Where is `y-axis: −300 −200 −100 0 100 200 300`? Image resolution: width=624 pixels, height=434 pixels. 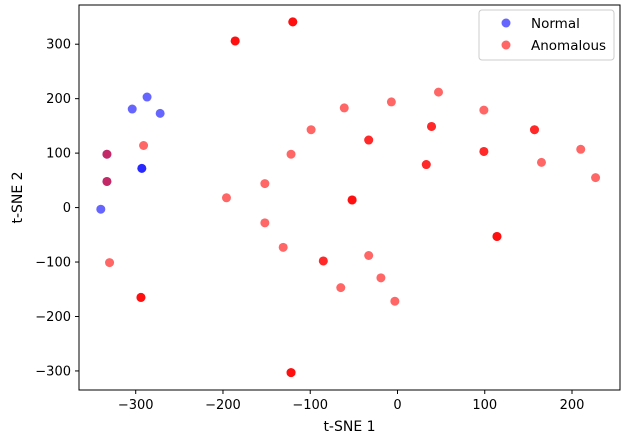
y-axis: −300 −200 −100 0 100 200 300 is located at coordinates (57, 208).